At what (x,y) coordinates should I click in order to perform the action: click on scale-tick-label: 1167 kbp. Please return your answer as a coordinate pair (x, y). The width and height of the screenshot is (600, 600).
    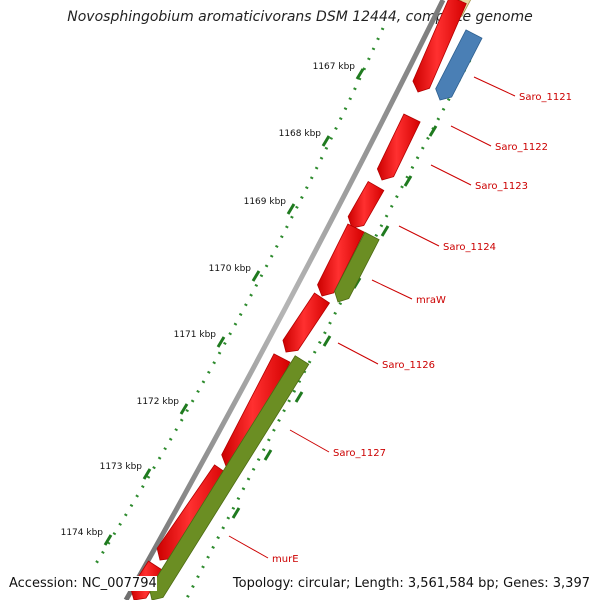
    Looking at the image, I should click on (334, 67).